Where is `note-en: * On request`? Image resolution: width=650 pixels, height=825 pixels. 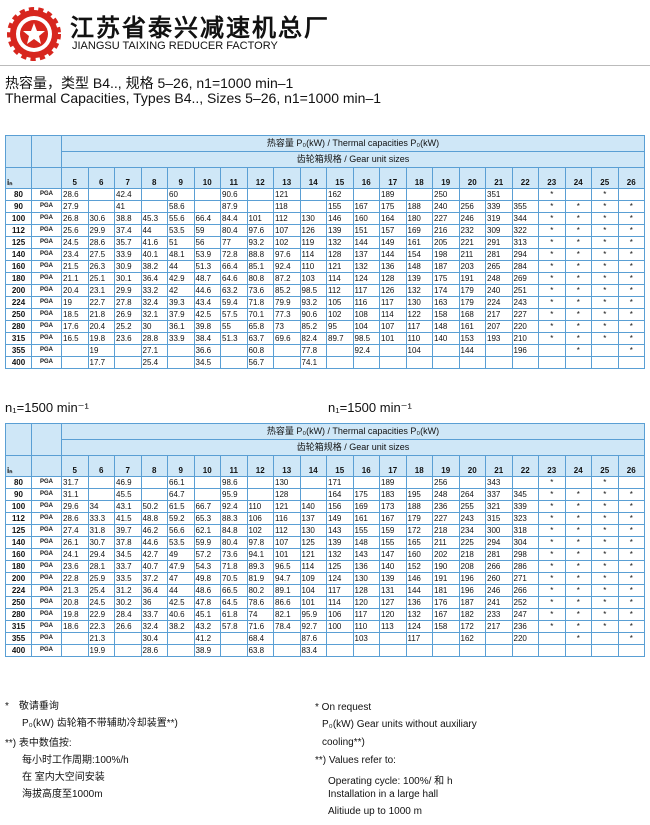 note-en: * On request is located at coordinates (343, 707).